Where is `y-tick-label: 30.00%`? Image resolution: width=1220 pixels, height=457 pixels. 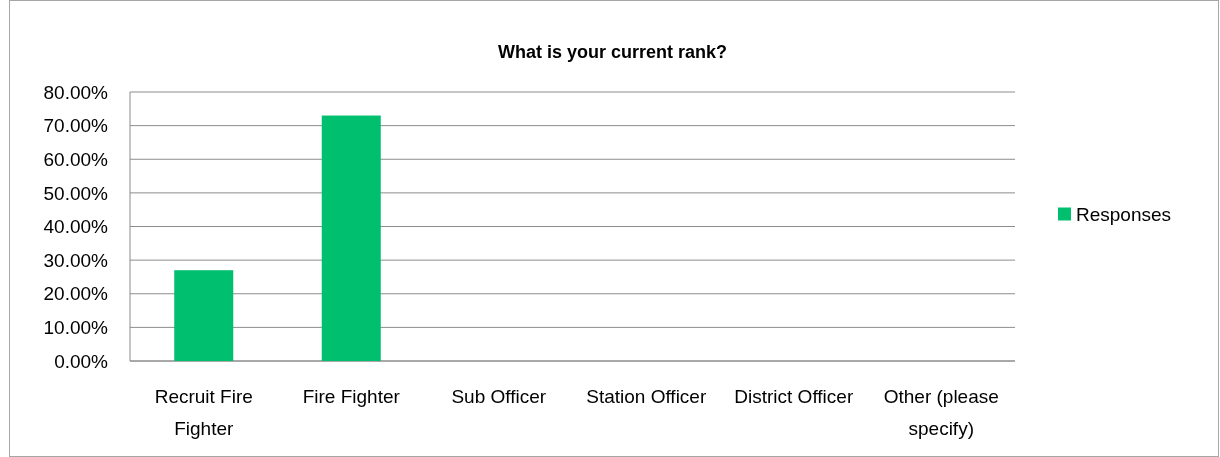
y-tick-label: 30.00% is located at coordinates (76, 260).